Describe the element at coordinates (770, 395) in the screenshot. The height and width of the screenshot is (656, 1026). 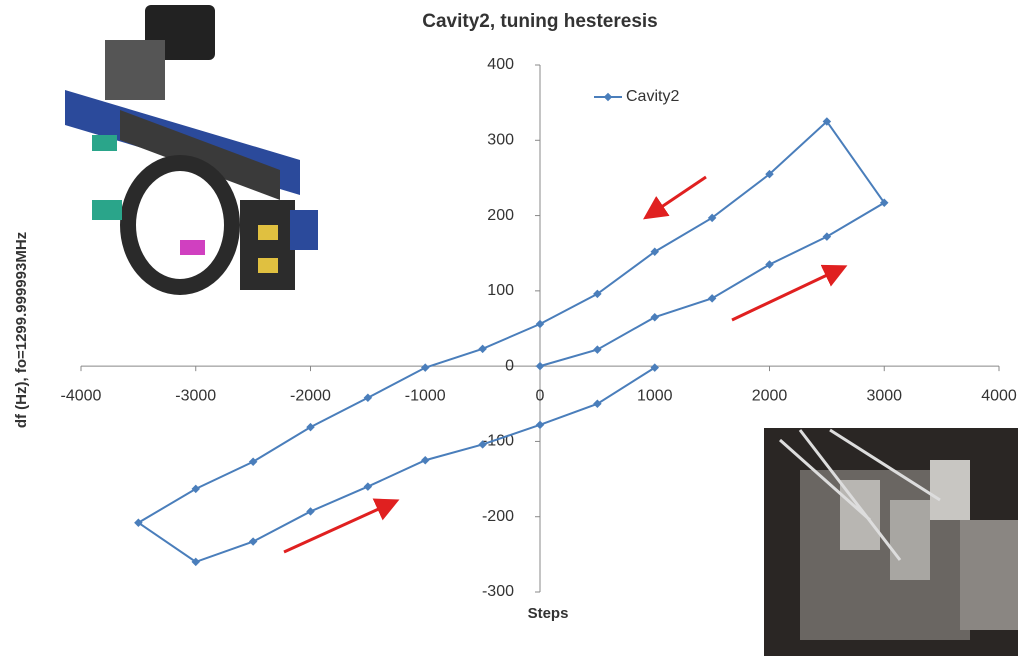
I see `x-tick-label: 2000` at that location.